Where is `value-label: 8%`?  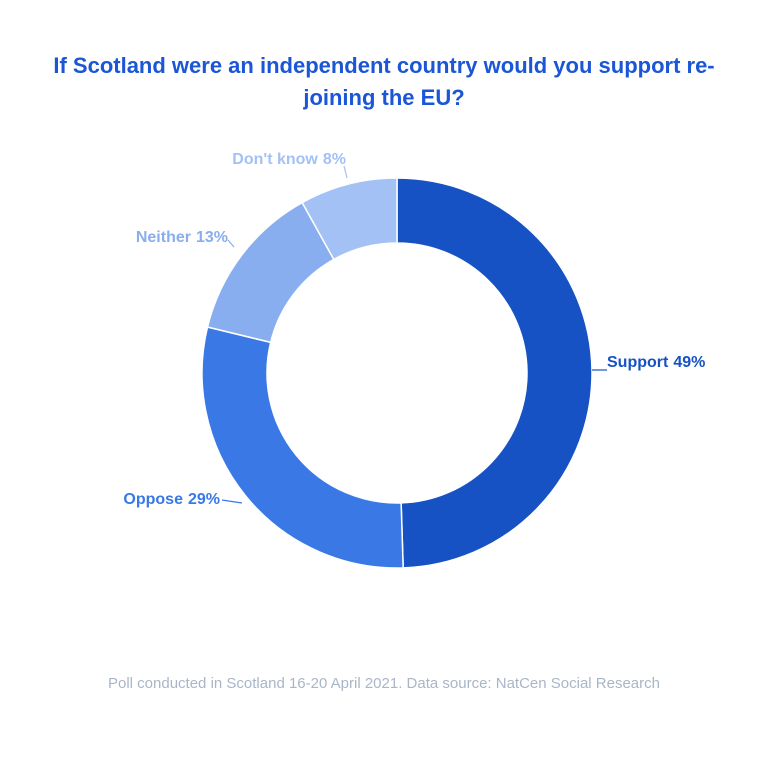
value-label: 8% is located at coordinates (334, 159).